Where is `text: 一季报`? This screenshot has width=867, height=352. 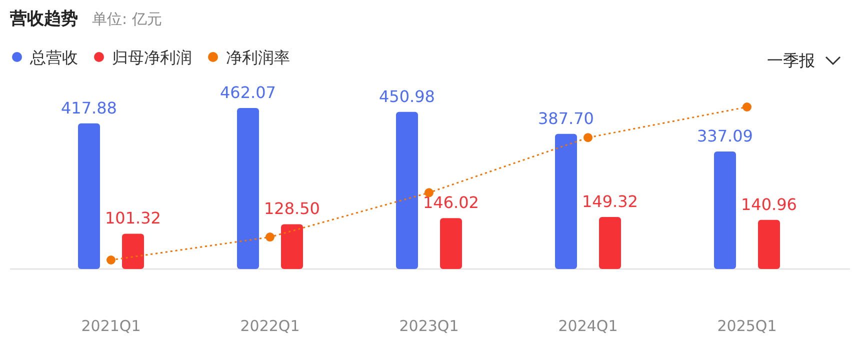
text: 一季报 is located at coordinates (791, 60).